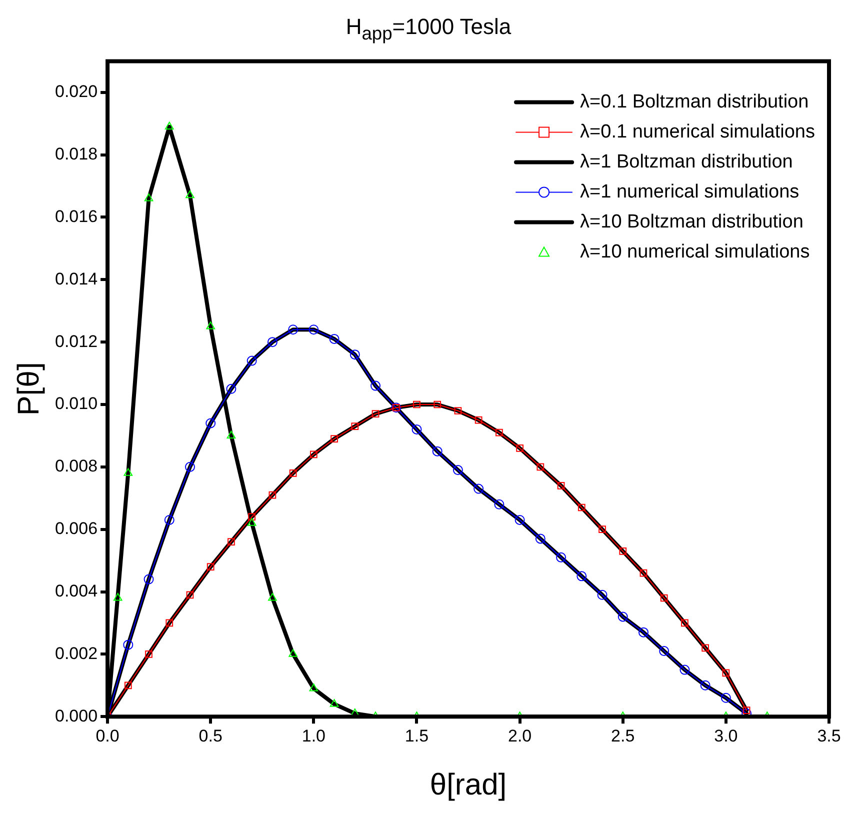 This screenshot has width=857, height=815. I want to click on y-tick-label: 0.018, so click(76, 154).